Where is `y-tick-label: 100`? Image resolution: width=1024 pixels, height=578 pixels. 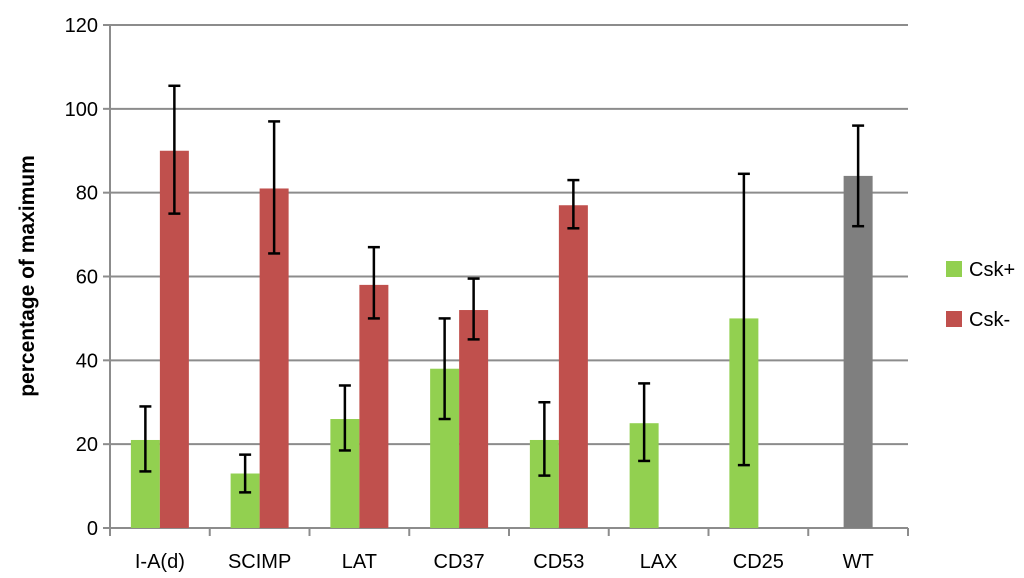
y-tick-label: 100 is located at coordinates (81, 110).